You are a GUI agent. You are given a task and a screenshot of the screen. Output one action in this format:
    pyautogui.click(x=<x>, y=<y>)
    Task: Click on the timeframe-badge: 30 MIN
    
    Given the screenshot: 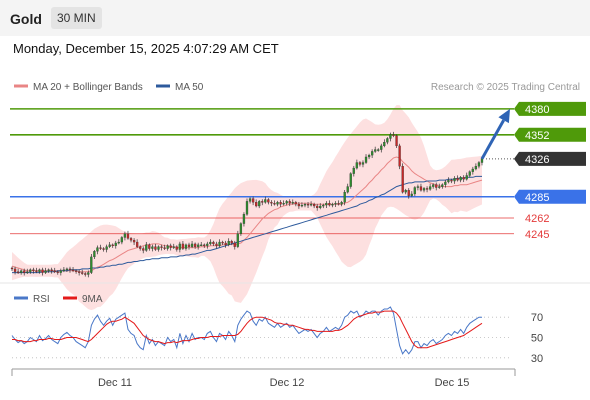 What is the action you would take?
    pyautogui.click(x=76, y=18)
    